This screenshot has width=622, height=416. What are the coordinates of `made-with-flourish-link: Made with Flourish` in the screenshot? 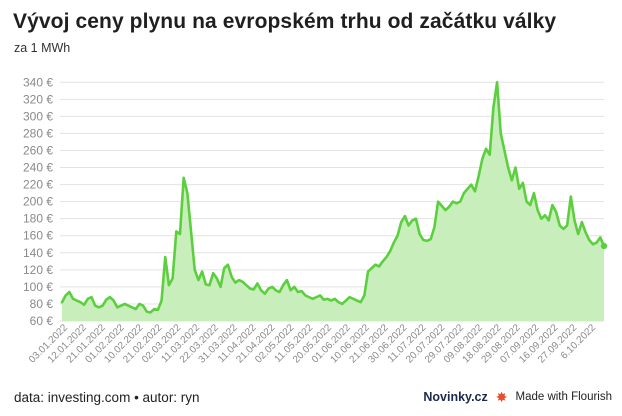 It's located at (563, 397).